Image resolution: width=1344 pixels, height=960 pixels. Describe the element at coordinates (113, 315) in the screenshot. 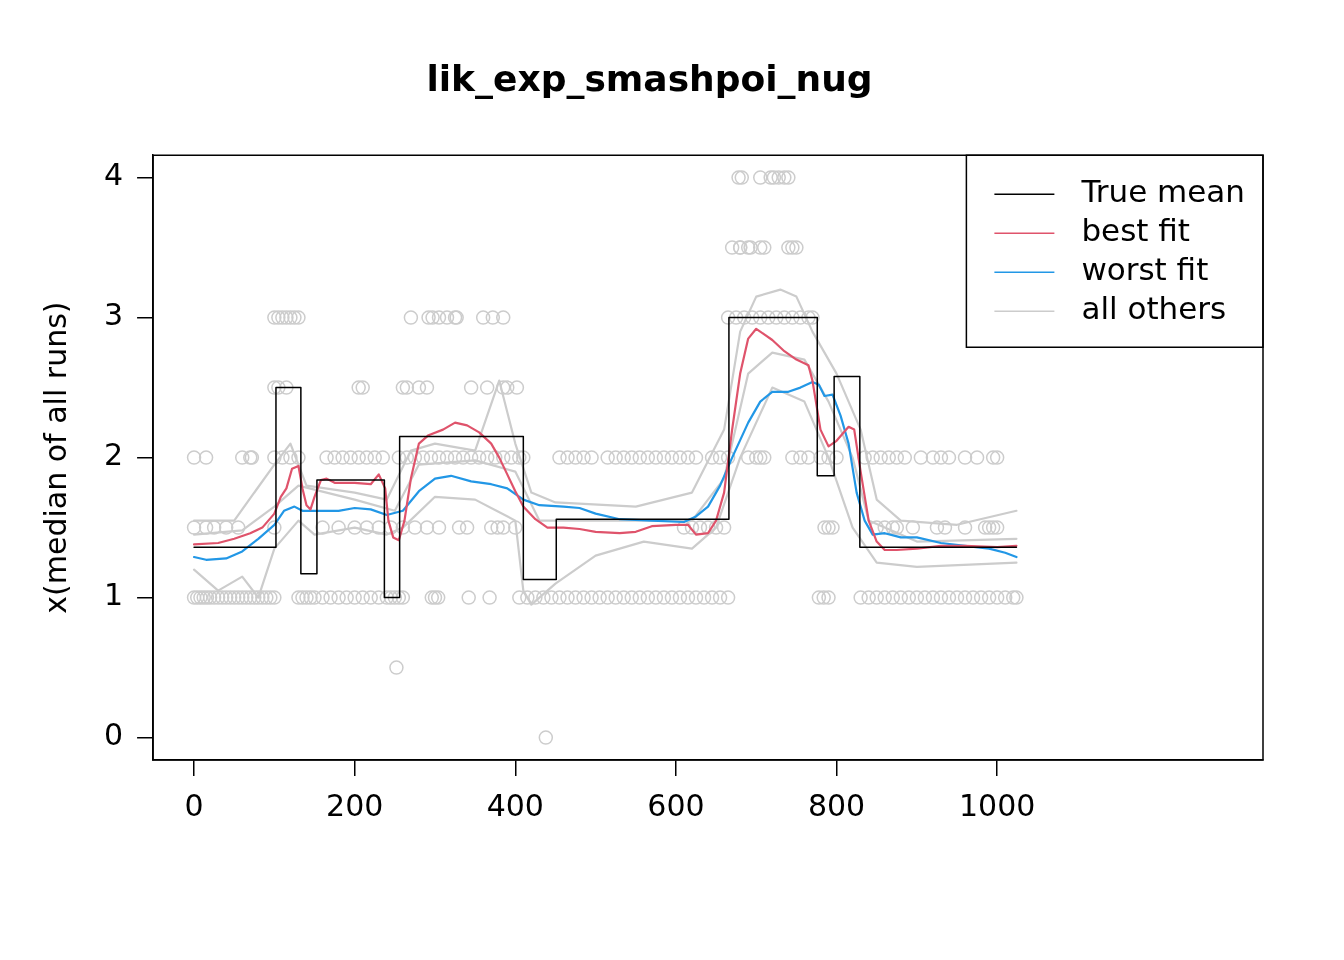

I see `y-tick-label: 3` at that location.